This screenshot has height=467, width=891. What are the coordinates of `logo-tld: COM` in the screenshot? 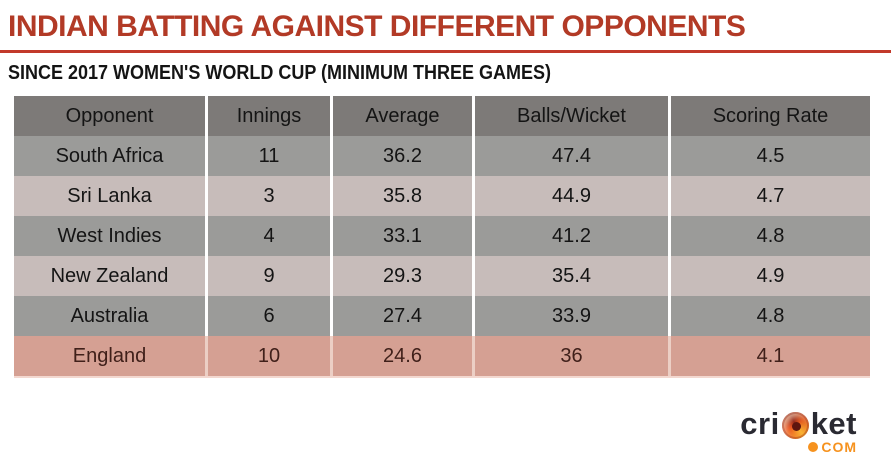 It's located at (839, 447).